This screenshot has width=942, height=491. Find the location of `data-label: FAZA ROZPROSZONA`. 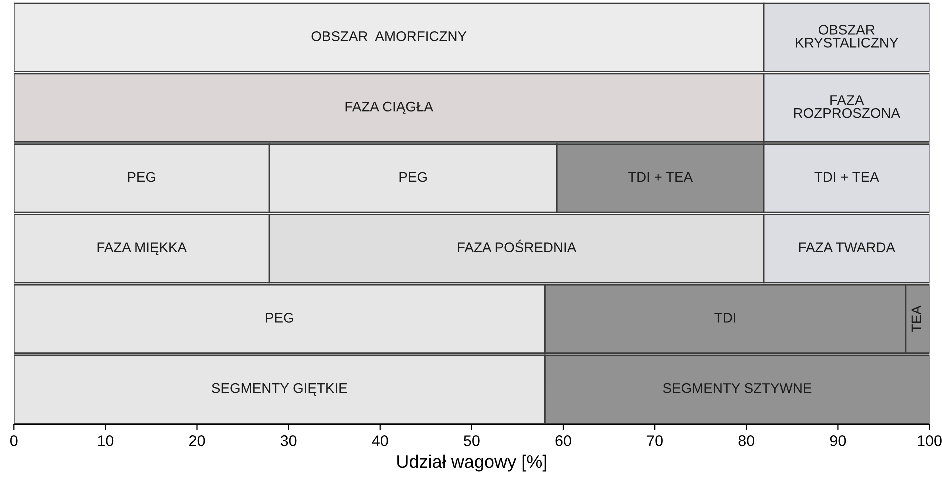

data-label: FAZA ROZPROSZONA is located at coordinates (847, 107).